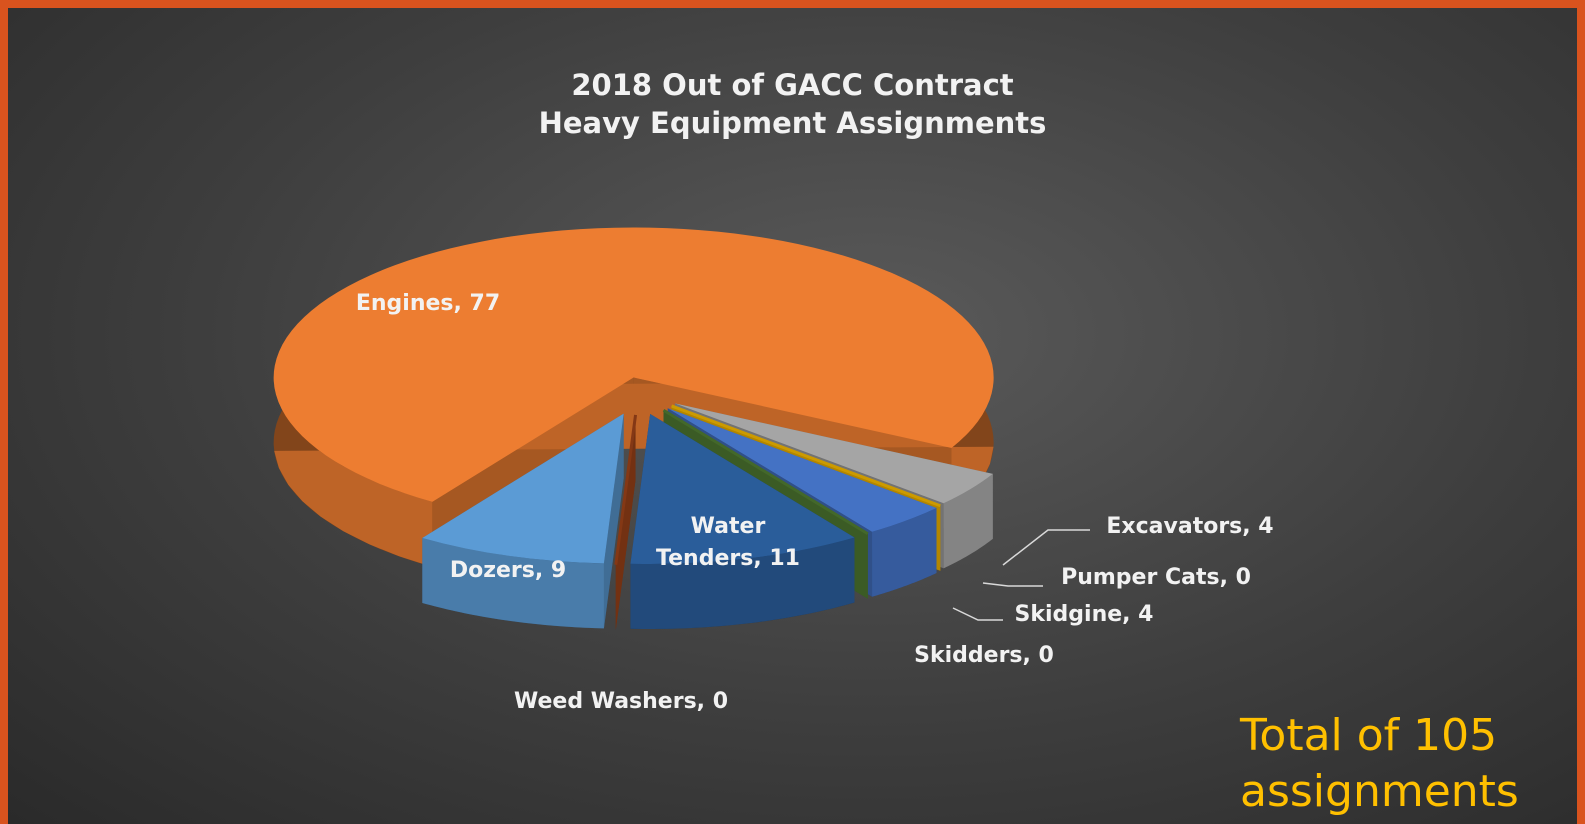 Image resolution: width=1585 pixels, height=824 pixels. What do you see at coordinates (621, 701) in the screenshot?
I see `data-label: Weed Washers, 0` at bounding box center [621, 701].